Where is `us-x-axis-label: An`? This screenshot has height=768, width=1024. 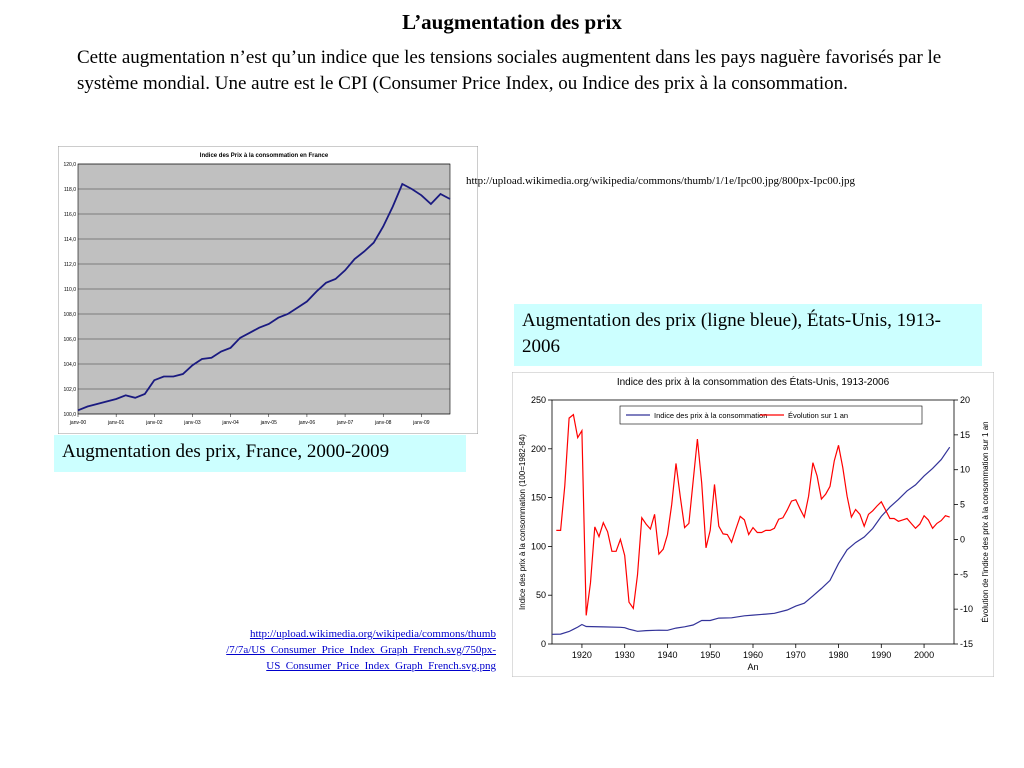
us-x-axis-label: An is located at coordinates (752, 667).